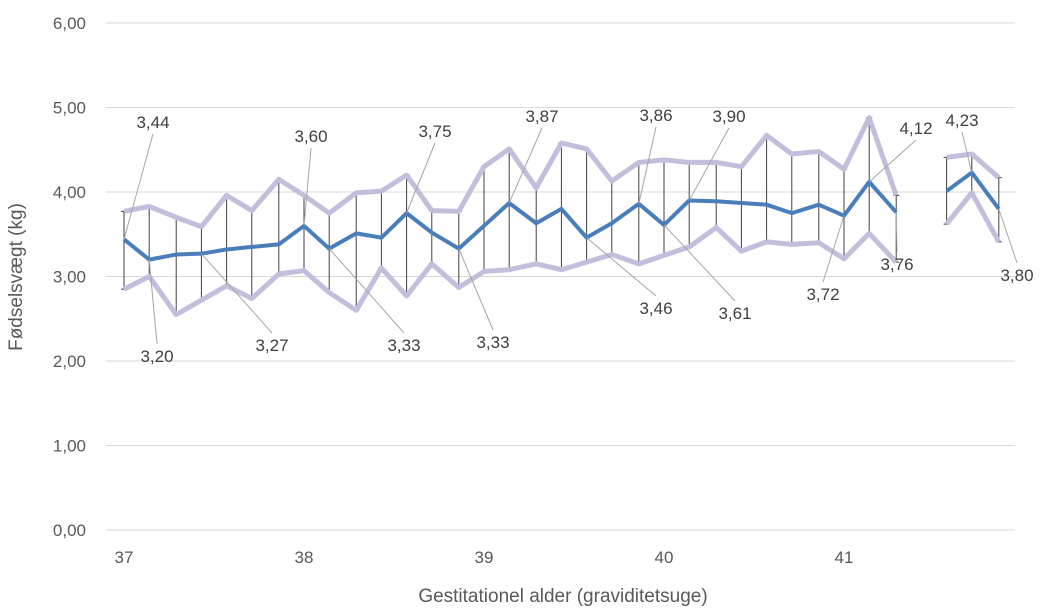  What do you see at coordinates (152, 122) in the screenshot?
I see `data-label: 3,44` at bounding box center [152, 122].